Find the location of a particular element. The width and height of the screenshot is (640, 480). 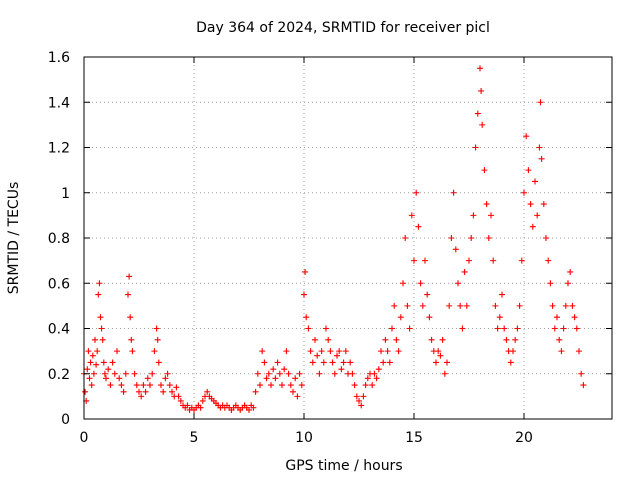

y-axis-label: SRMTID / TECUs is located at coordinates (14, 238).